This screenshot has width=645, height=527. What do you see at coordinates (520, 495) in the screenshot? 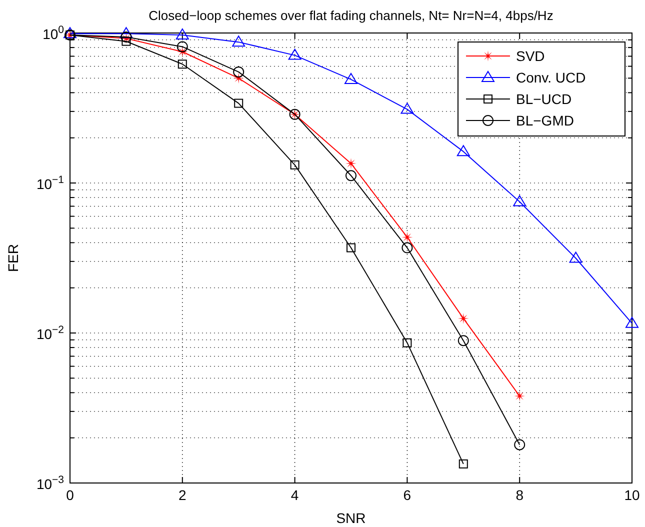
I see `x-tick-label: 8` at bounding box center [520, 495].